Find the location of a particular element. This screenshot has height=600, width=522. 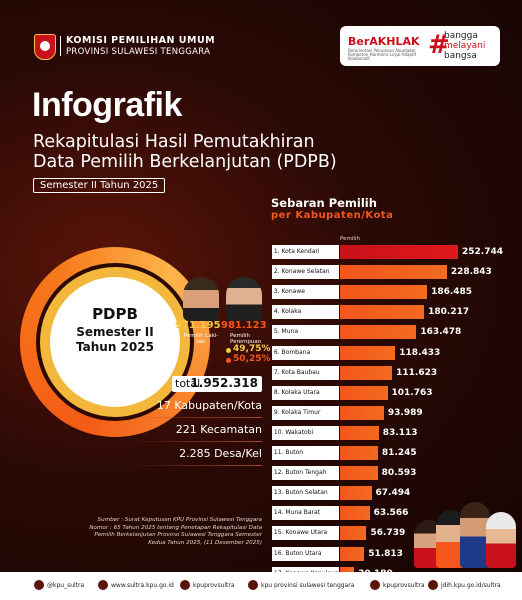

footer-jdih: jdih.kpu.go.id/sultra is located at coordinates (464, 585).